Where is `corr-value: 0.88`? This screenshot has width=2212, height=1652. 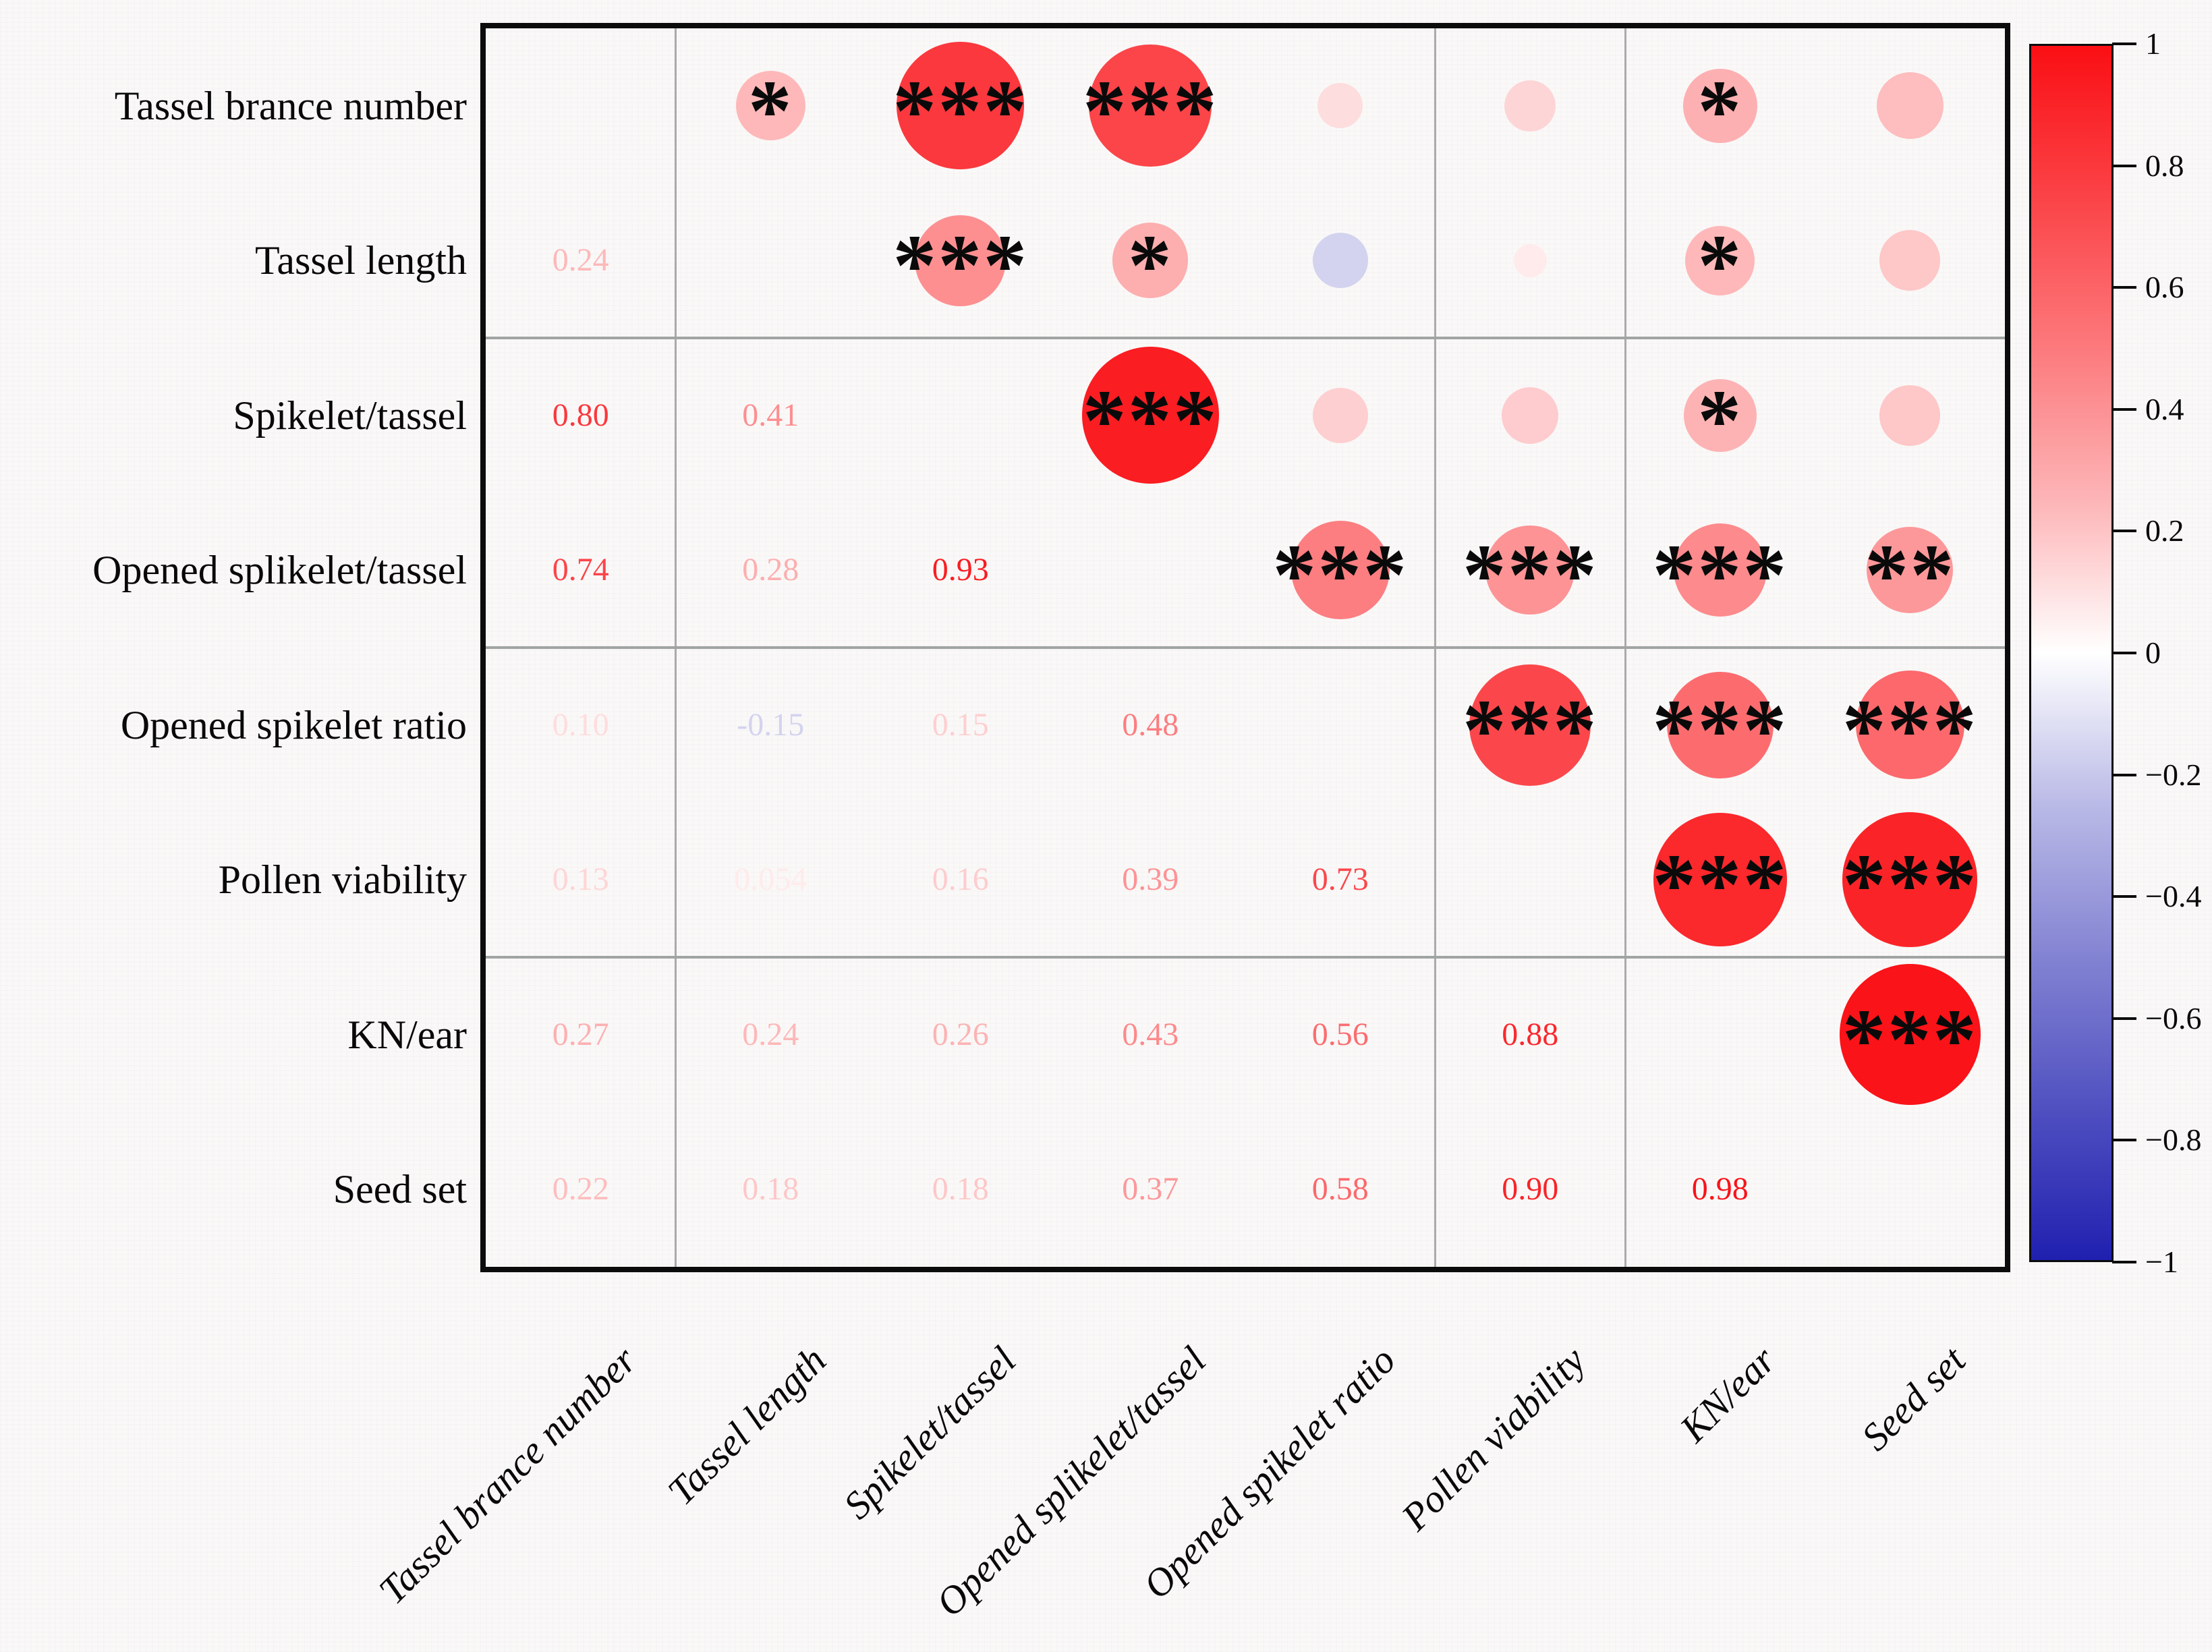 corr-value: 0.88 is located at coordinates (1530, 1034).